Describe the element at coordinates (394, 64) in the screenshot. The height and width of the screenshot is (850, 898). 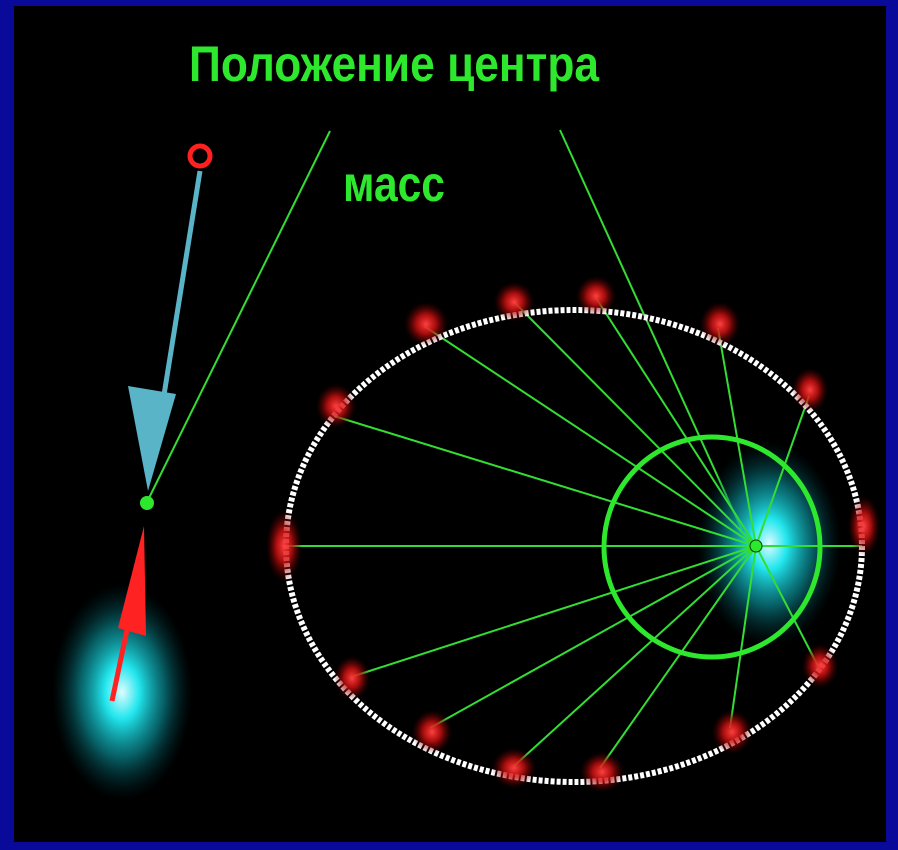
I see `title-line-1: Положение центра` at that location.